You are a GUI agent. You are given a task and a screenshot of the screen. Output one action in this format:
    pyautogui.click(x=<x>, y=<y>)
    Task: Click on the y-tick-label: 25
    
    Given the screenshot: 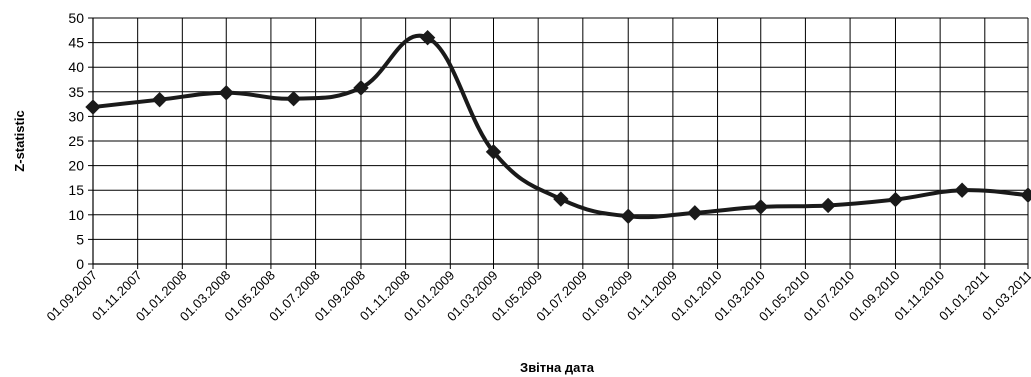 What is the action you would take?
    pyautogui.click(x=76, y=141)
    